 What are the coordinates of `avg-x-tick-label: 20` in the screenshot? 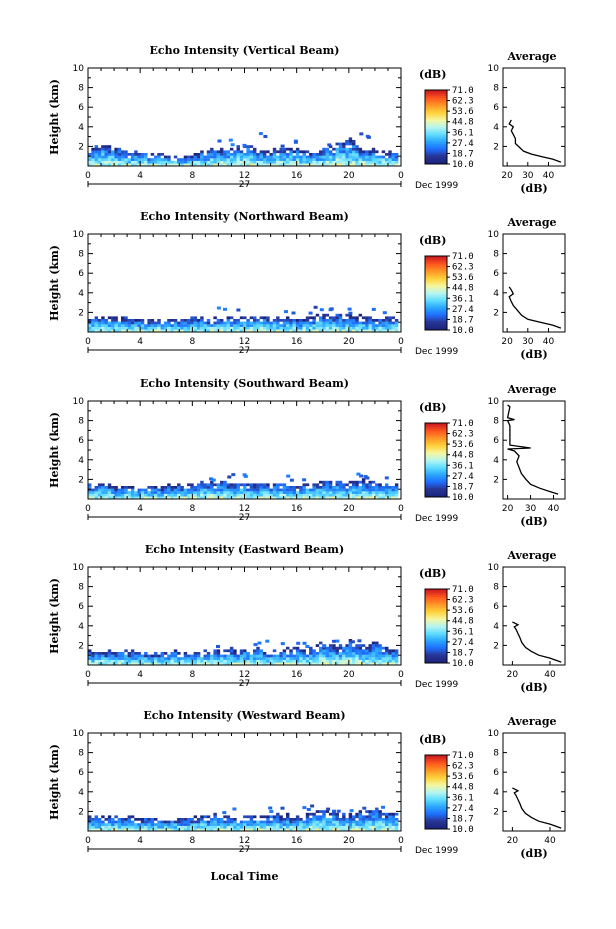 It's located at (508, 509).